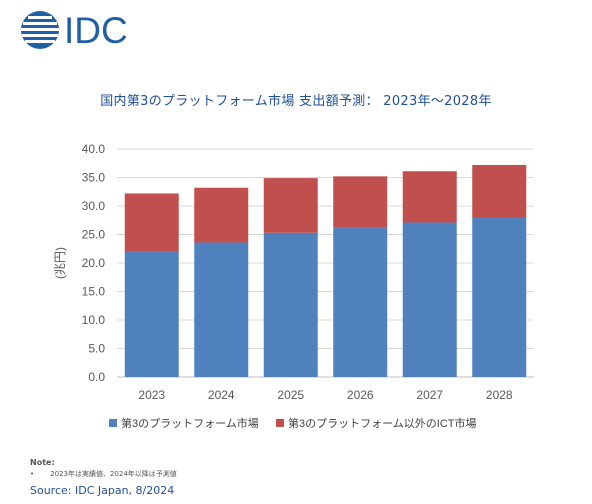 The image size is (592, 504). I want to click on source-text: Source: IDC Japan, 8/2024, so click(102, 490).